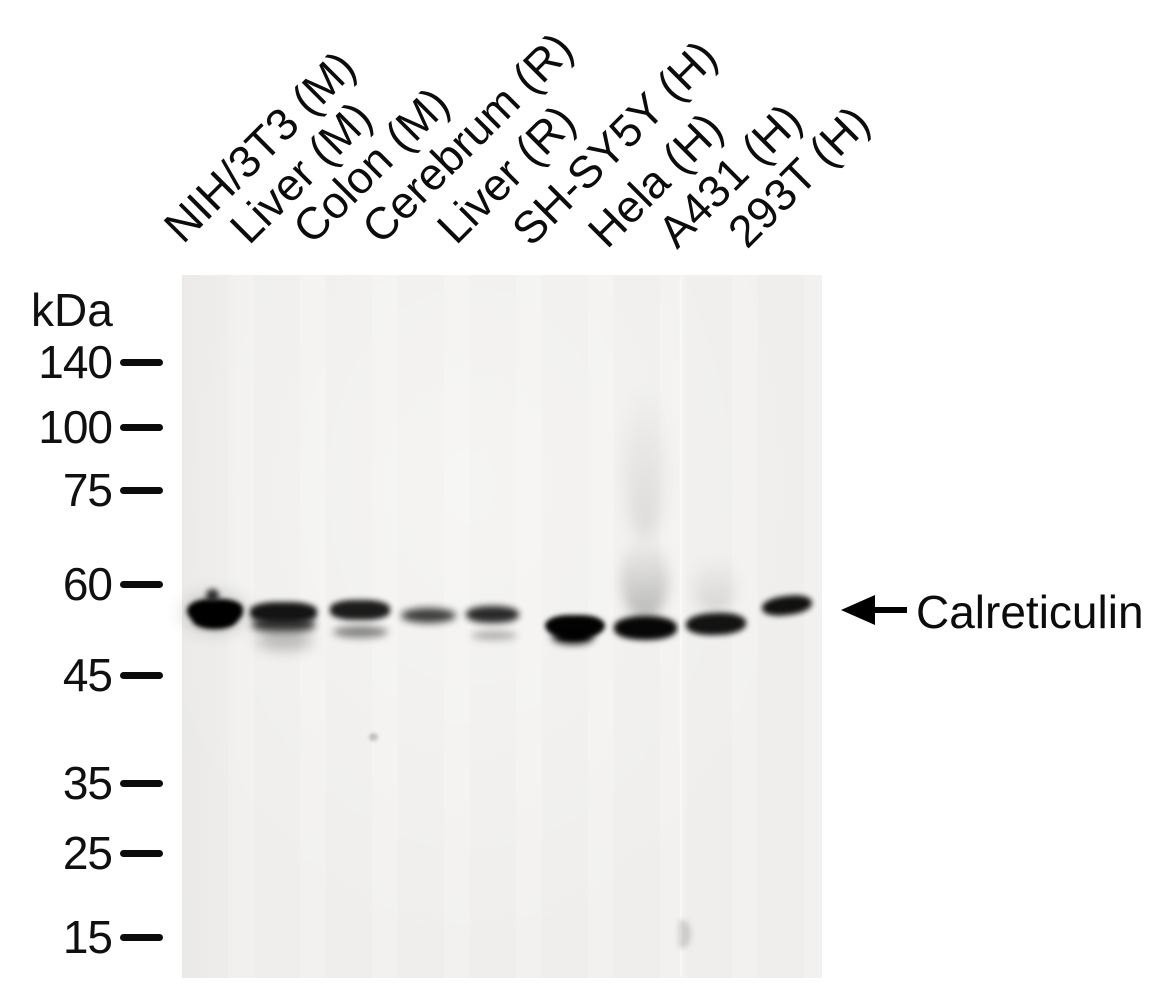 Image resolution: width=1156 pixels, height=990 pixels. What do you see at coordinates (492, 614) in the screenshot?
I see `band-liverR-main` at bounding box center [492, 614].